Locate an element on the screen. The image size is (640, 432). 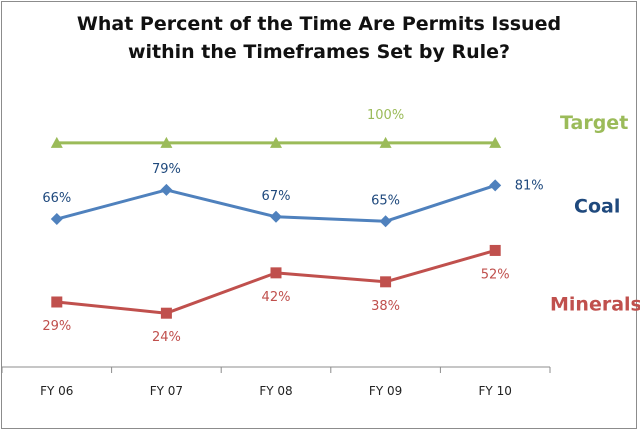
minerals-data-label: 42% is located at coordinates (276, 297).